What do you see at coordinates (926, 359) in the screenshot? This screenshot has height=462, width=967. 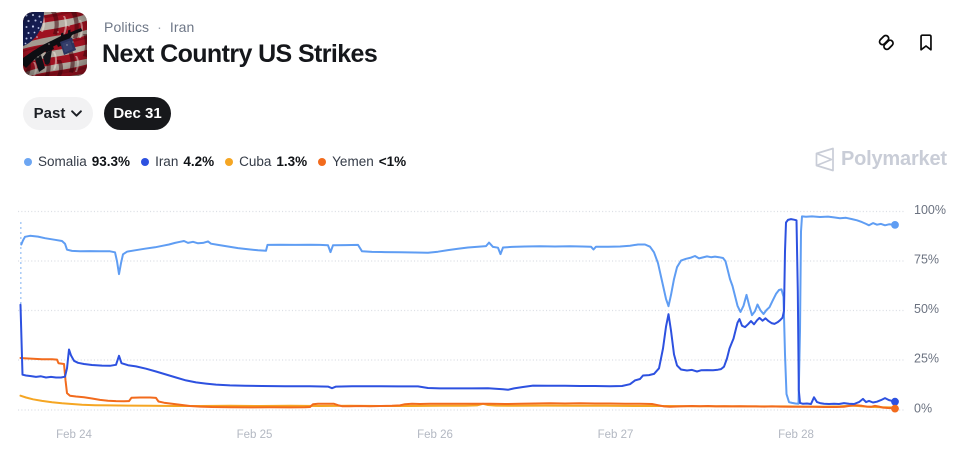 I see `svg-text: 25%` at bounding box center [926, 359].